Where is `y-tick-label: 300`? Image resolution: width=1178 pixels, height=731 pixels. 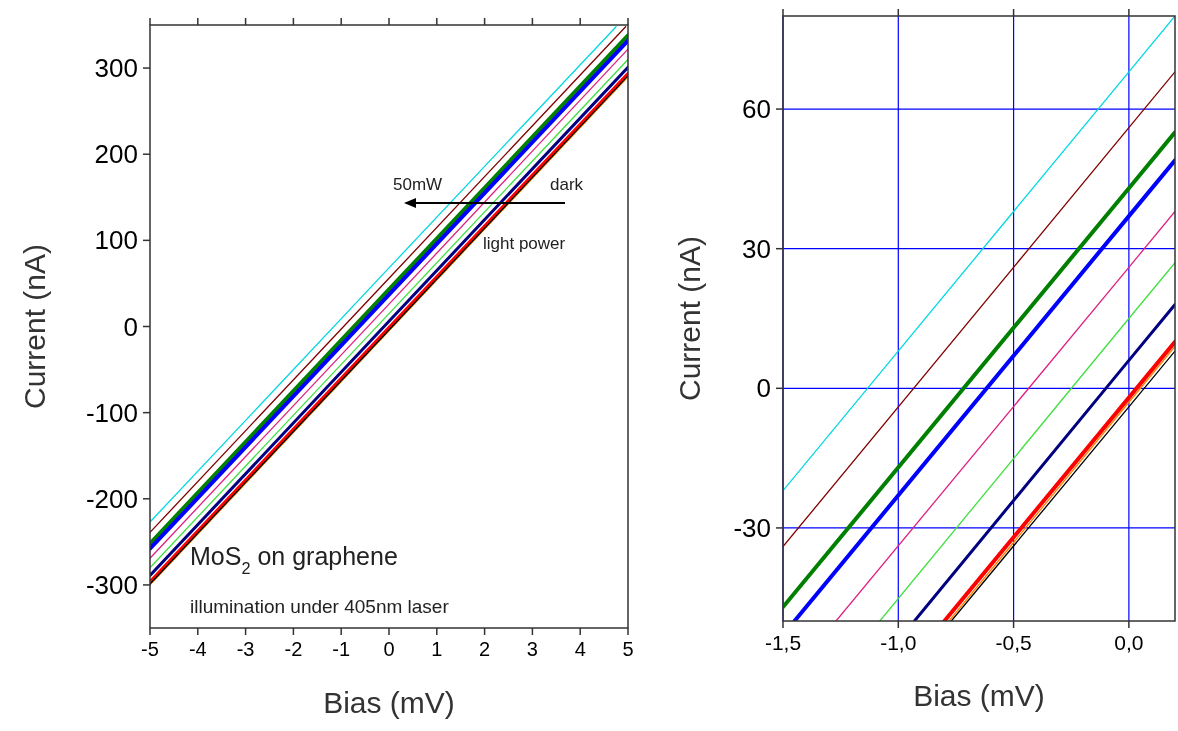 y-tick-label: 300 is located at coordinates (116, 68).